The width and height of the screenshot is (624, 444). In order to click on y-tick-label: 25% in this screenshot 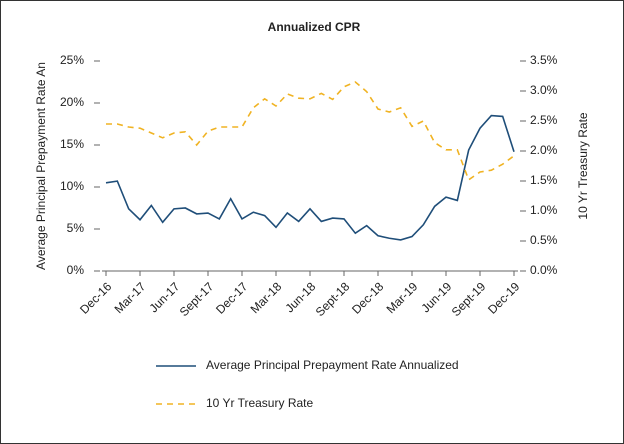, I will do `click(72, 60)`.